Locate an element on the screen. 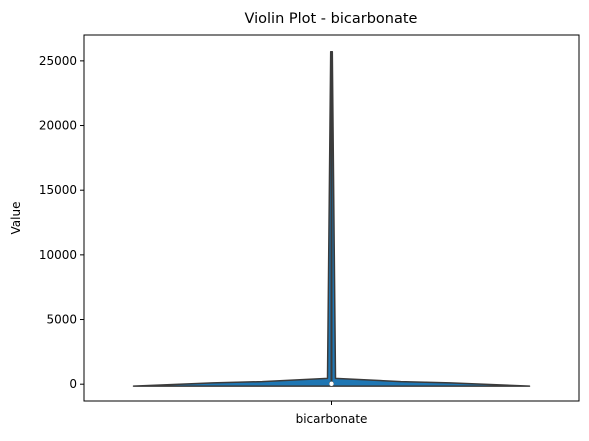 The image size is (589, 441). x-axis: bicarbonate is located at coordinates (332, 413).